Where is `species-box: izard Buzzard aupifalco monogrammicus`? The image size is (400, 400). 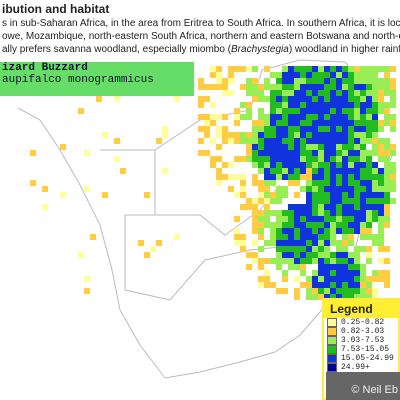
species-box: izard Buzzard aupifalco monogrammicus is located at coordinates (97, 79).